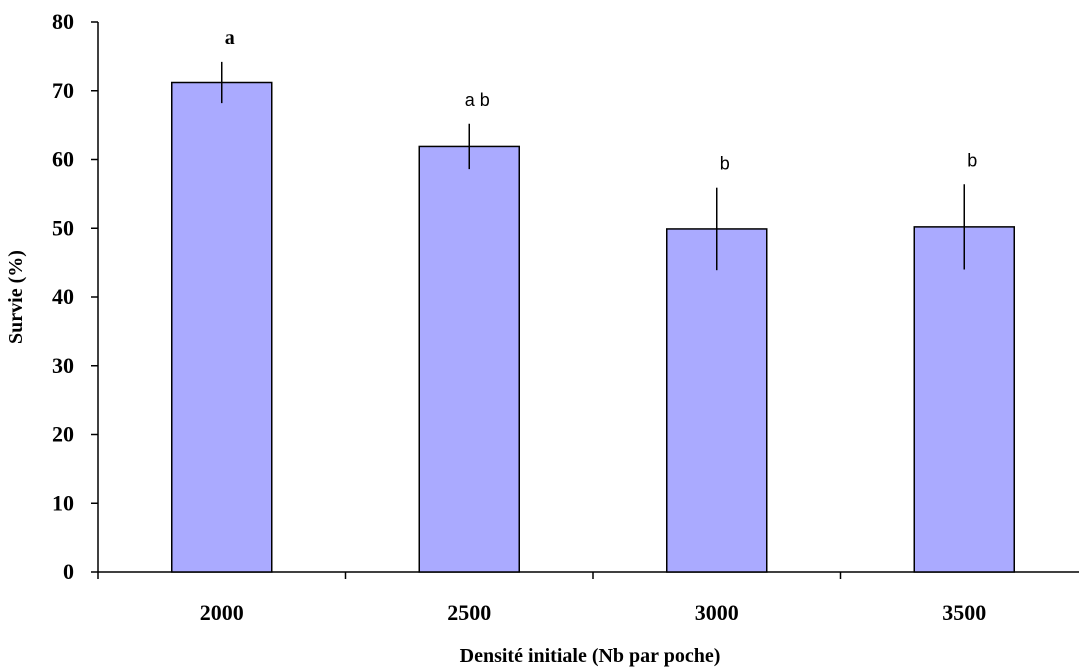  I want to click on bar-2000, so click(222, 327).